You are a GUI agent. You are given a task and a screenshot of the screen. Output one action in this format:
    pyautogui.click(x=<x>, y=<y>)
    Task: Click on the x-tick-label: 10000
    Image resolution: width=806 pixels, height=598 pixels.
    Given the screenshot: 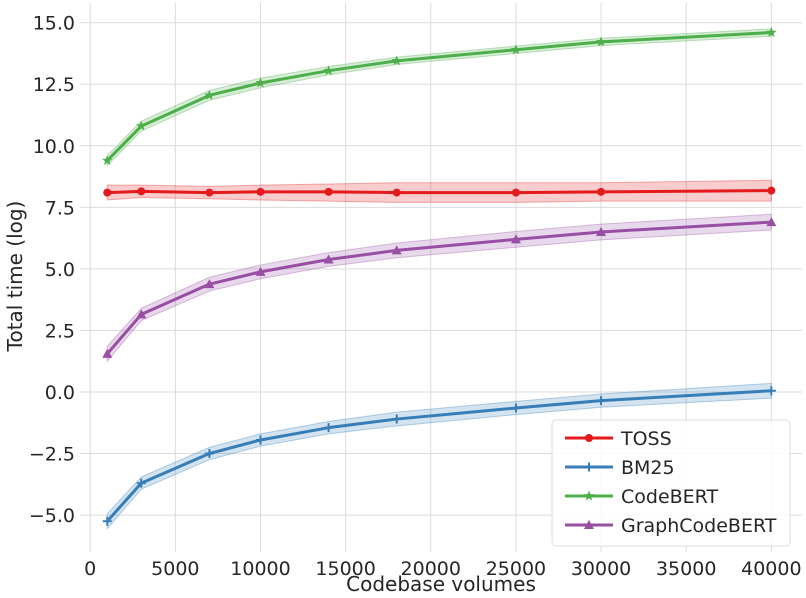 What is the action you would take?
    pyautogui.click(x=260, y=569)
    